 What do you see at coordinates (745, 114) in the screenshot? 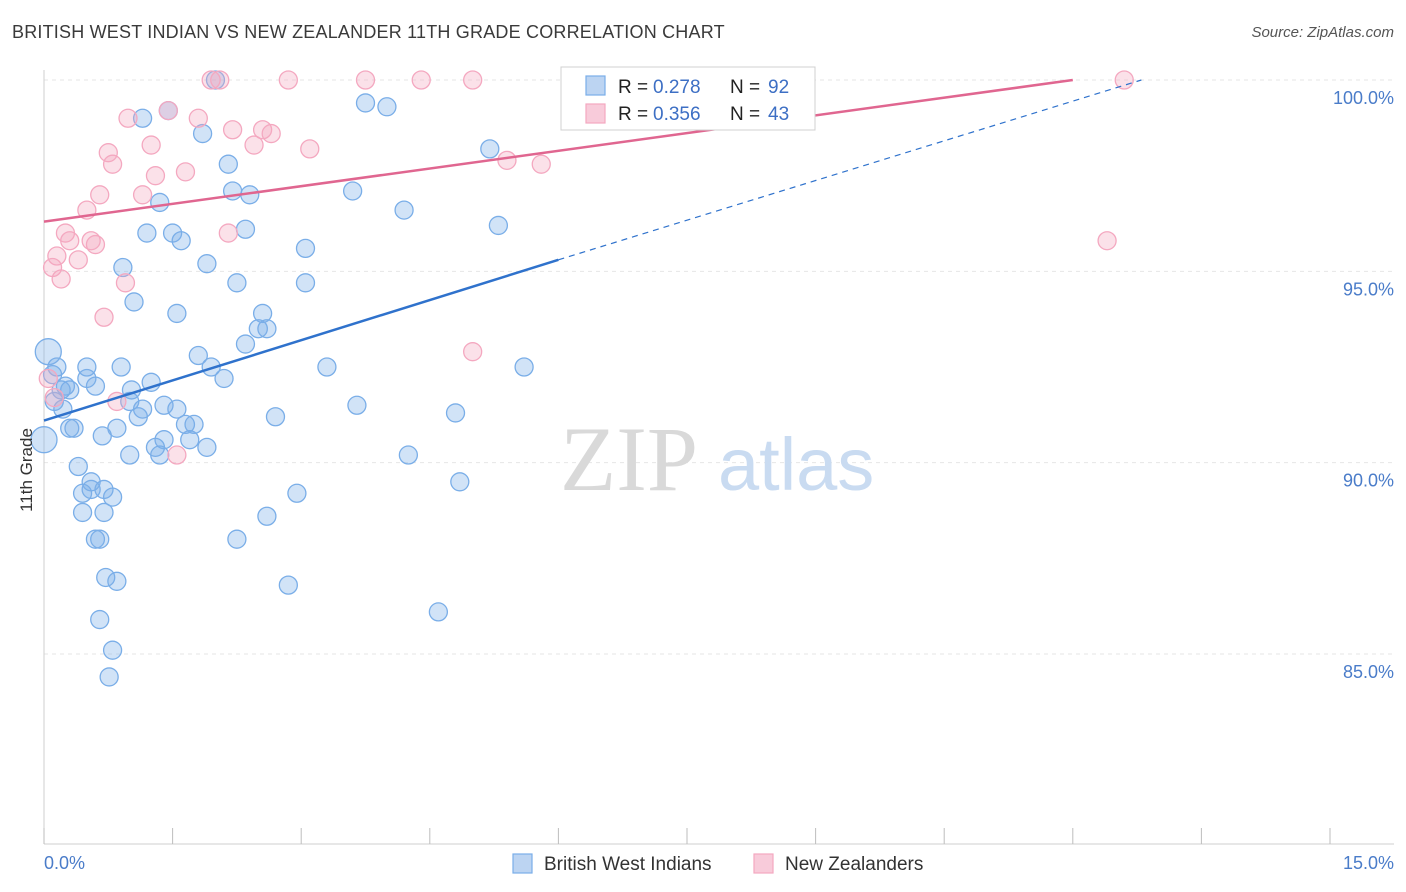
I see `stats-legend-n-label-1: N =` at bounding box center [745, 114].